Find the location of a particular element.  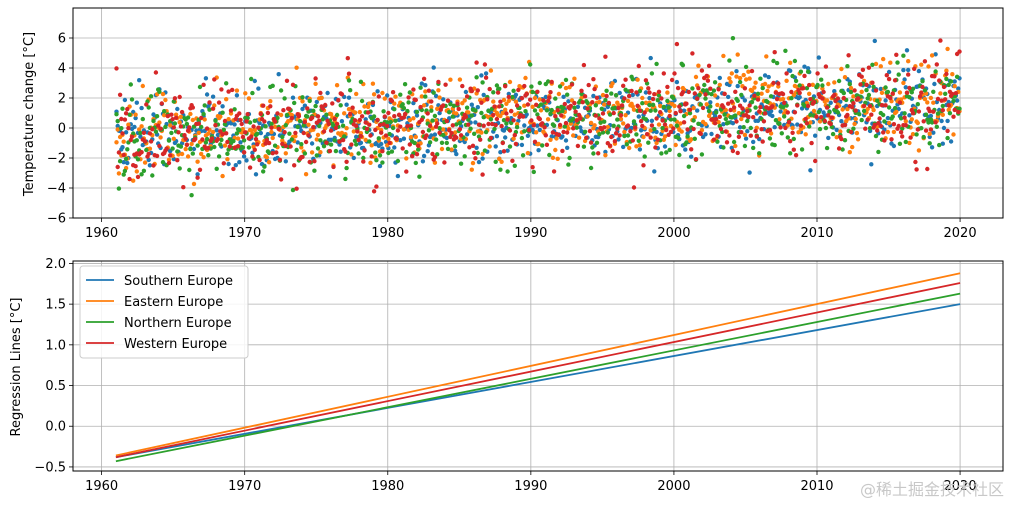

y-tick-label: 0.0 is located at coordinates (55, 427).